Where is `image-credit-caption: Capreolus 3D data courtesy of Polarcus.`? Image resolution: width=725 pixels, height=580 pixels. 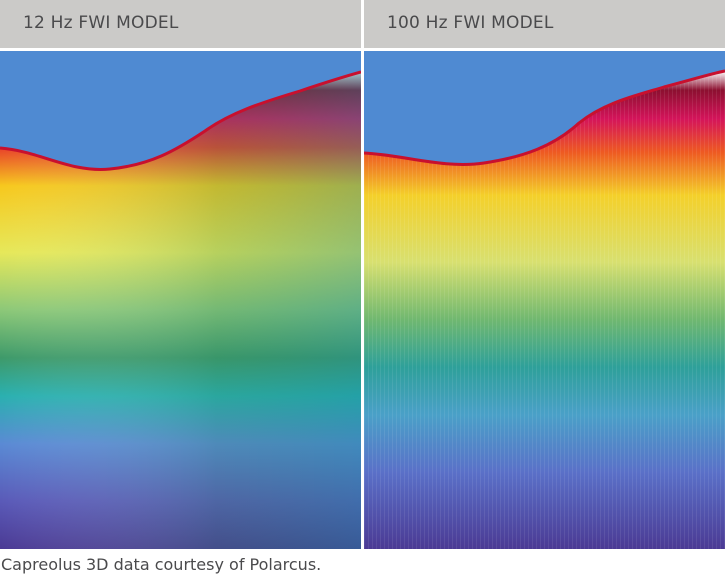
image-credit-caption: Capreolus 3D data courtesy of Polarcus. is located at coordinates (161, 564).